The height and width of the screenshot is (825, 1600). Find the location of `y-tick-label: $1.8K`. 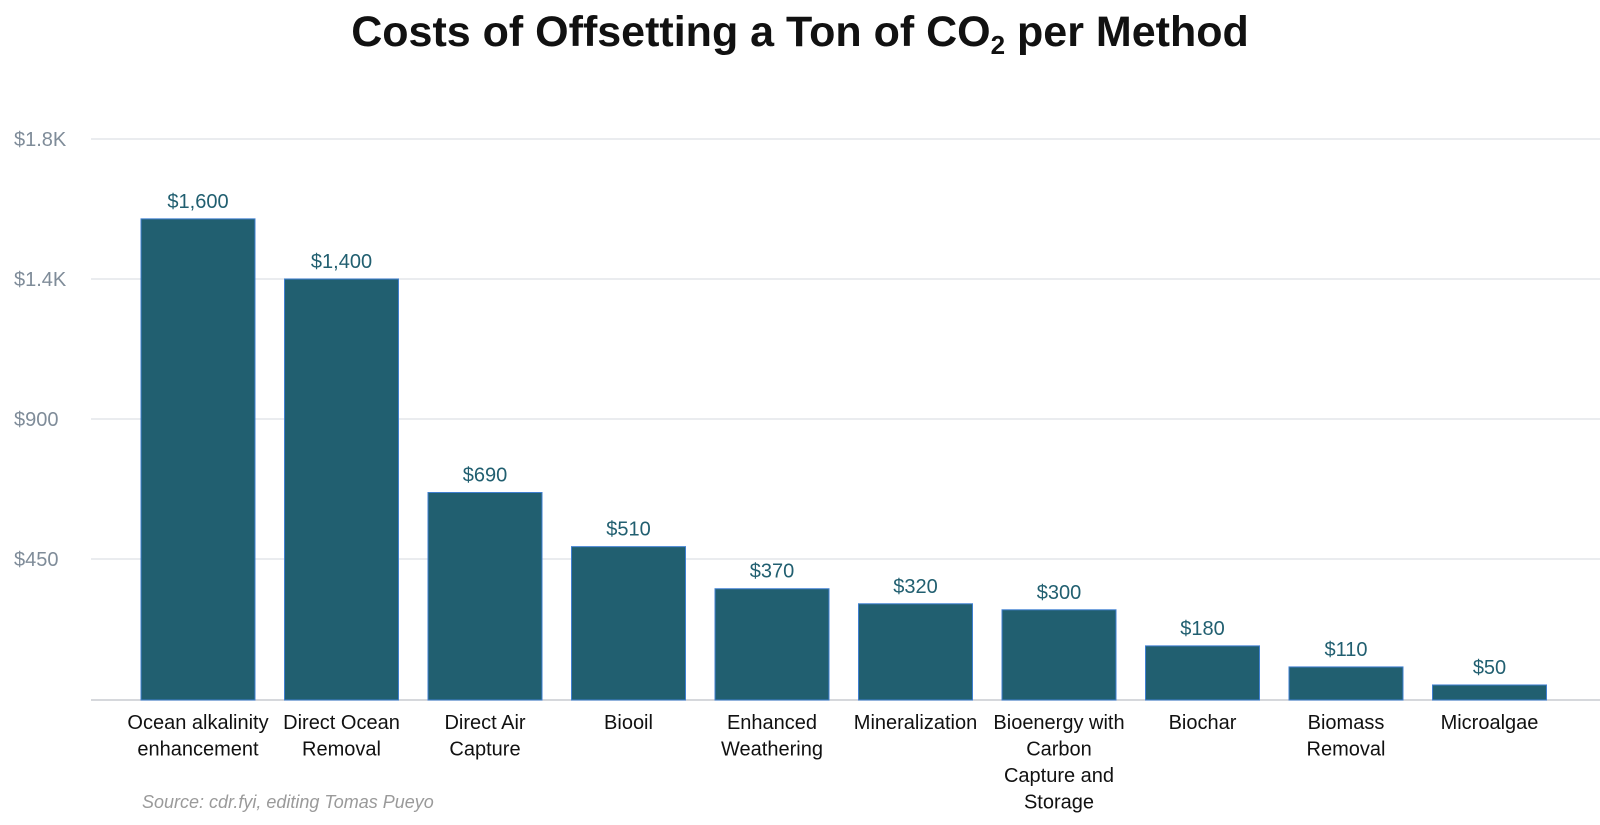

y-tick-label: $1.8K is located at coordinates (40, 140).